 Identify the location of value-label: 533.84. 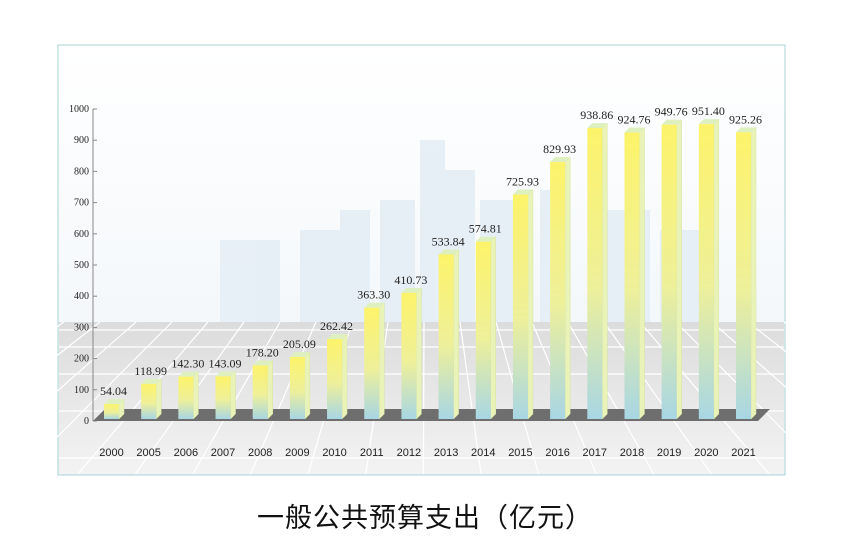
(448, 241).